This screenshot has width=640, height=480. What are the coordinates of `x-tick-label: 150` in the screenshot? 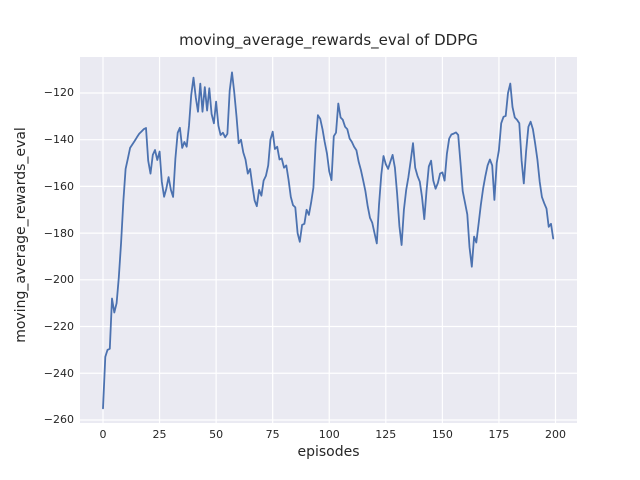 It's located at (442, 434).